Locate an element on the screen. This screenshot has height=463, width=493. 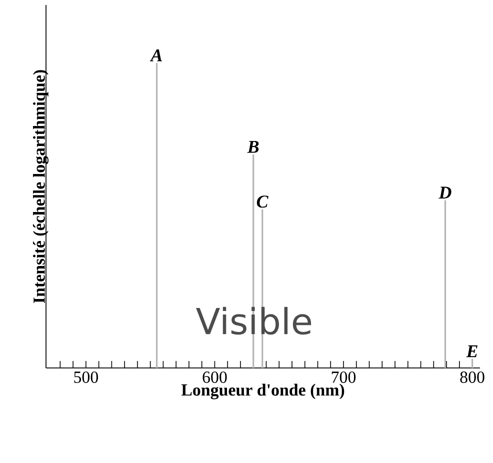
annotation: A is located at coordinates (156, 55).